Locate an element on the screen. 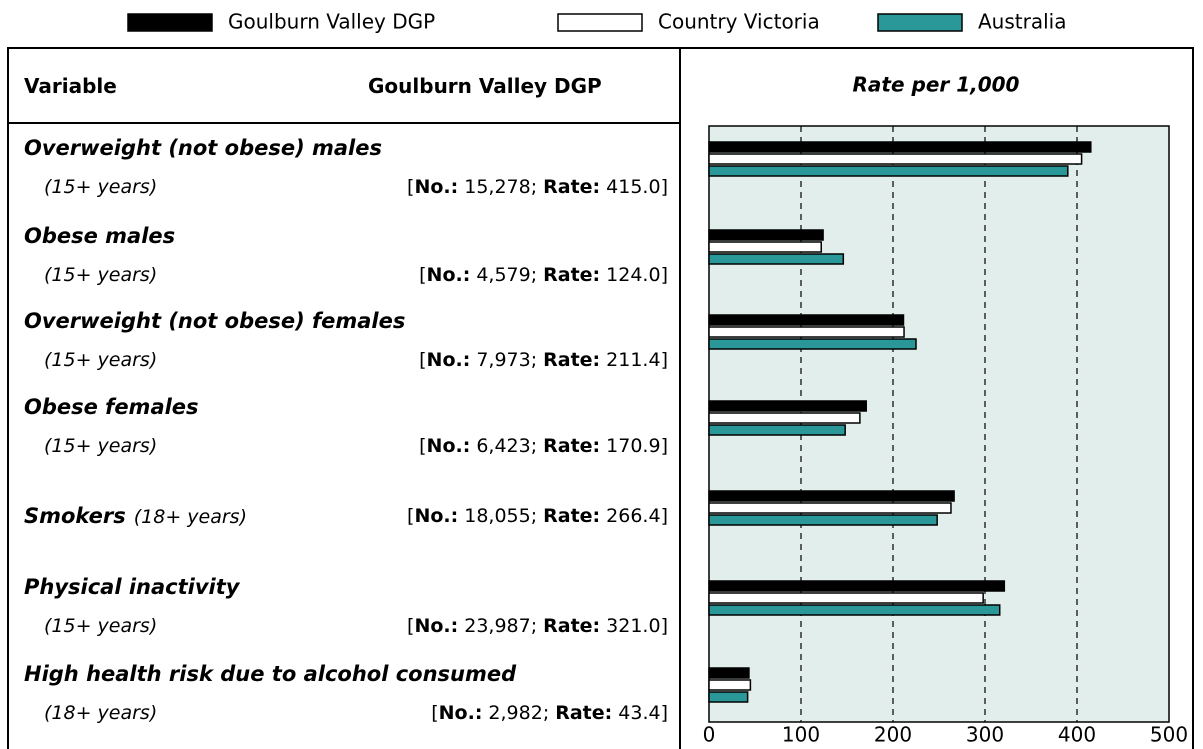 The height and width of the screenshot is (749, 1203). rate: 170.9 is located at coordinates (633, 446).